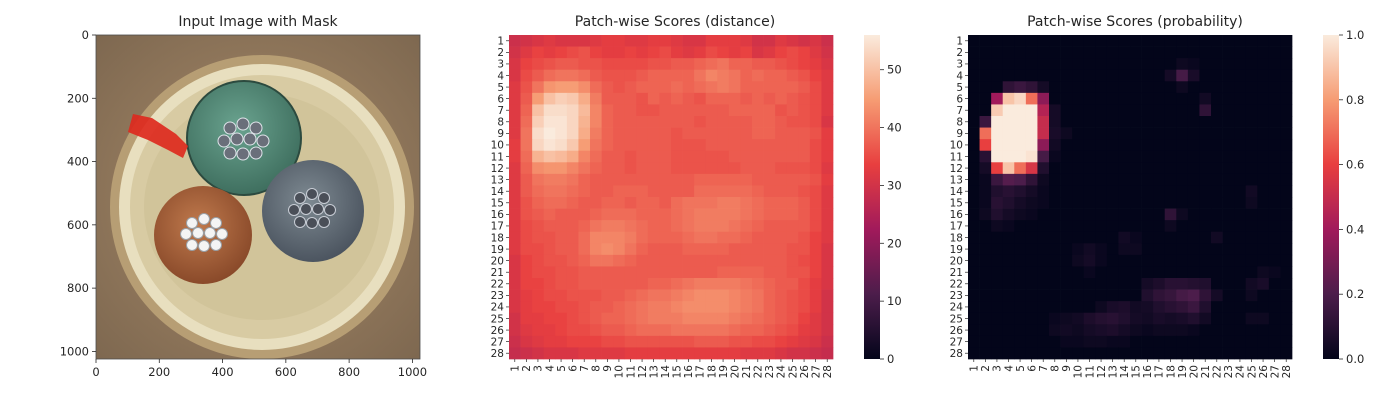  I want to click on column-tick-label: 22, so click(1218, 371).